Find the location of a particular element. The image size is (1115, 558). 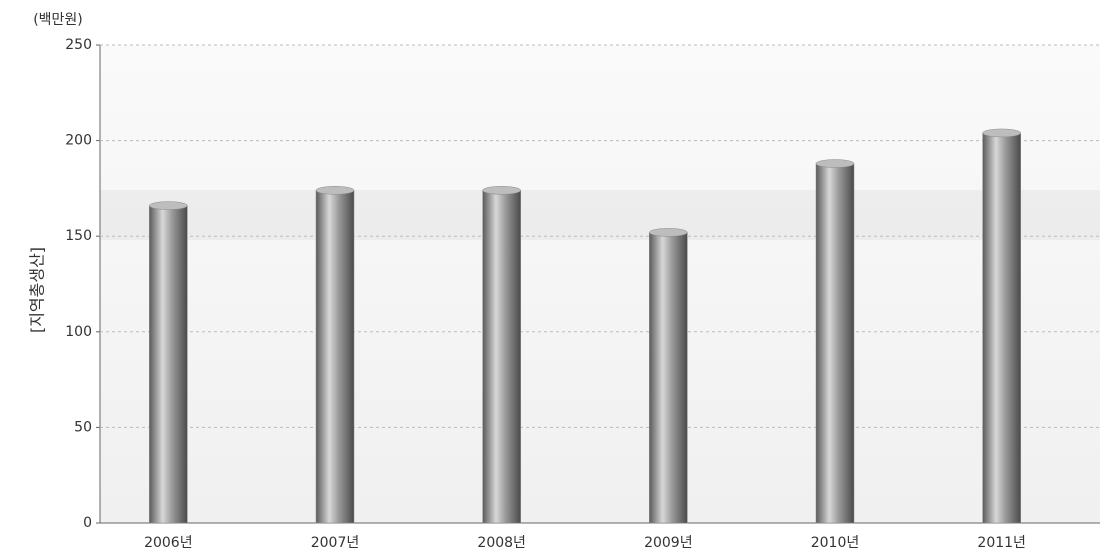

y-tick-label: 250 is located at coordinates (78, 45).